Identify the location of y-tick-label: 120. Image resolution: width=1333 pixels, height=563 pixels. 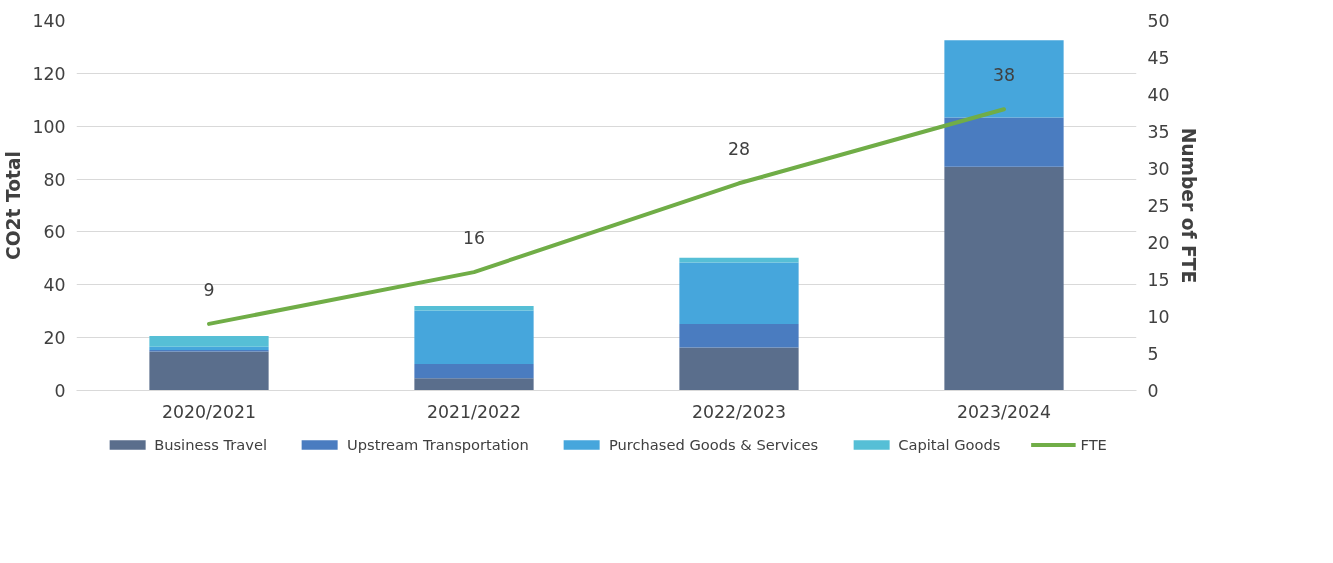
(49, 73).